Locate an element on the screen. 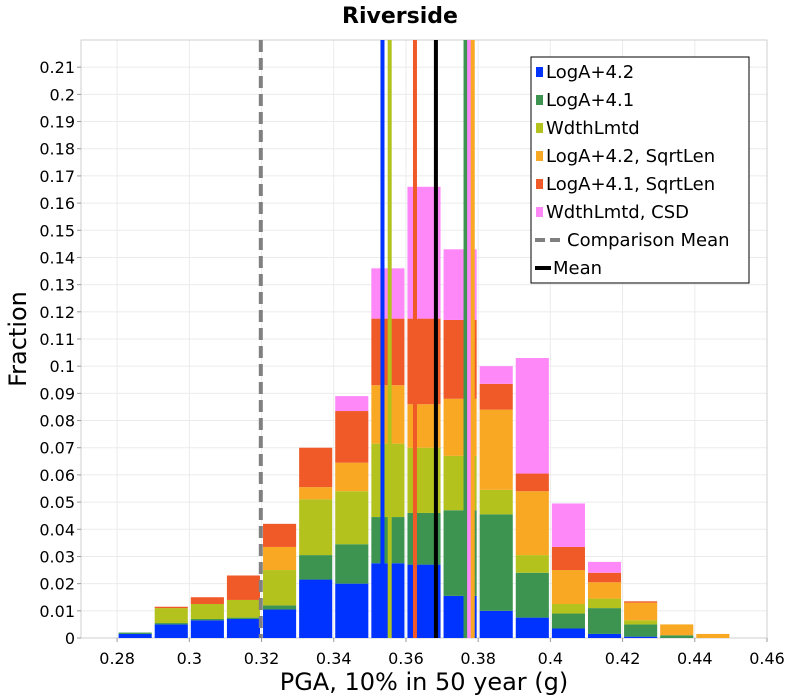 This screenshot has height=700, width=800. y-tick-label: 0.02 is located at coordinates (57, 584).